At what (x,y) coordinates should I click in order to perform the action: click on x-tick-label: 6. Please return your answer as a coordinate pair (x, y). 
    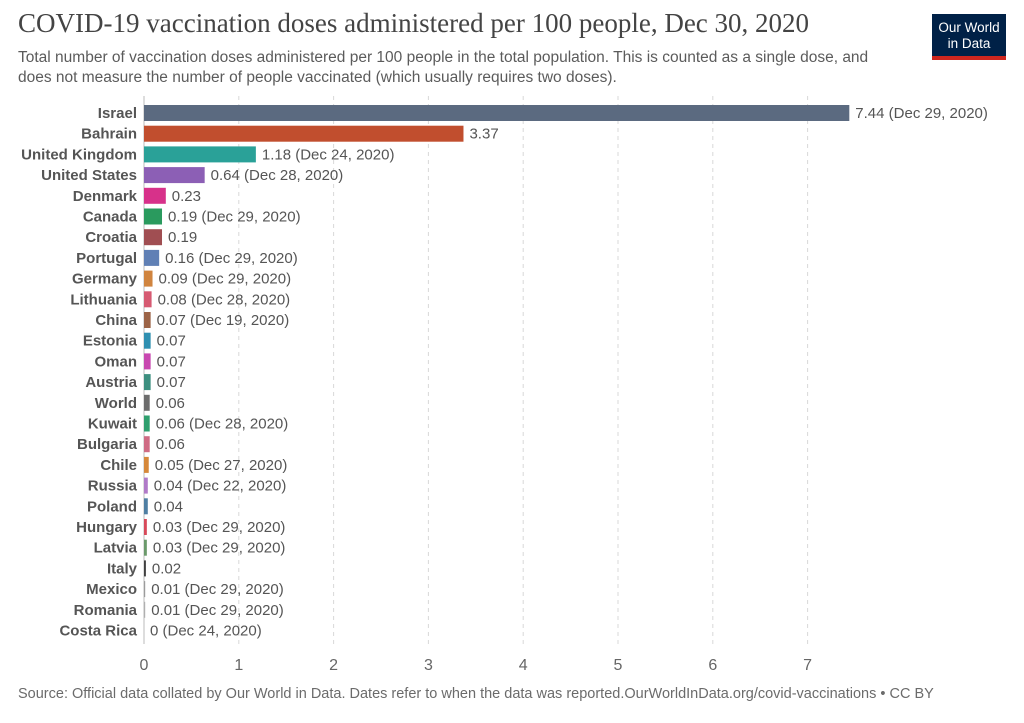
    Looking at the image, I should click on (712, 665).